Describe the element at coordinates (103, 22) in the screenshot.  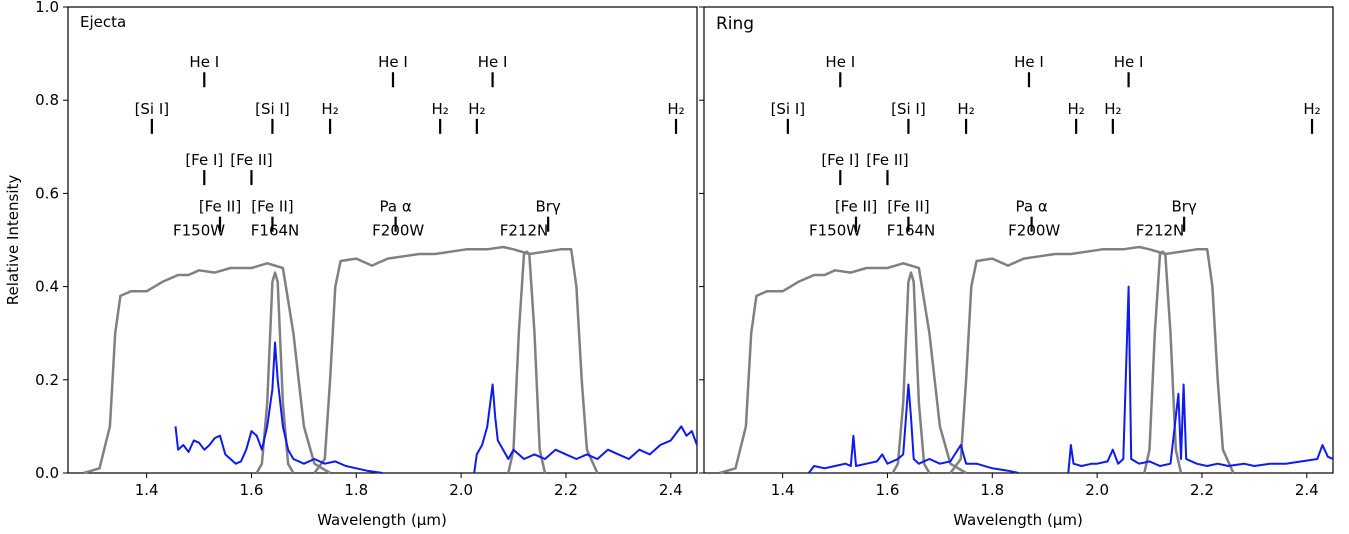
I see `panel-title-ejecta: Ejecta` at that location.